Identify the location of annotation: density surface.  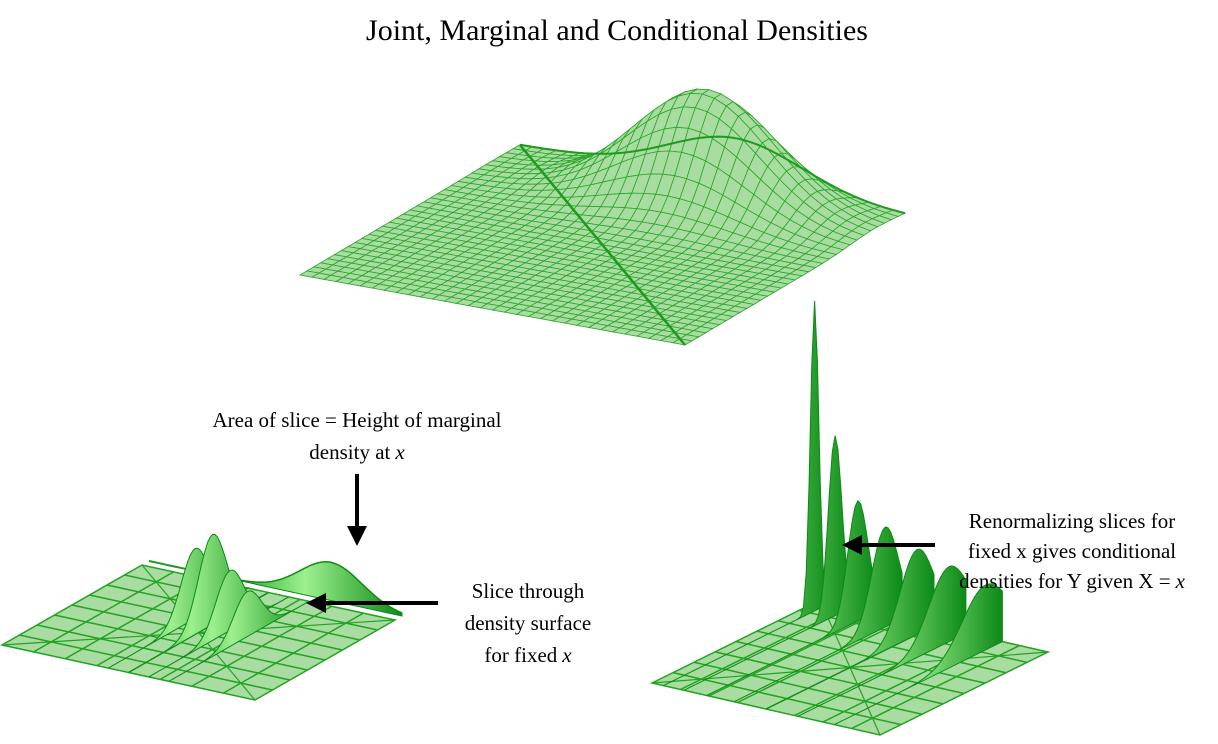
(528, 623).